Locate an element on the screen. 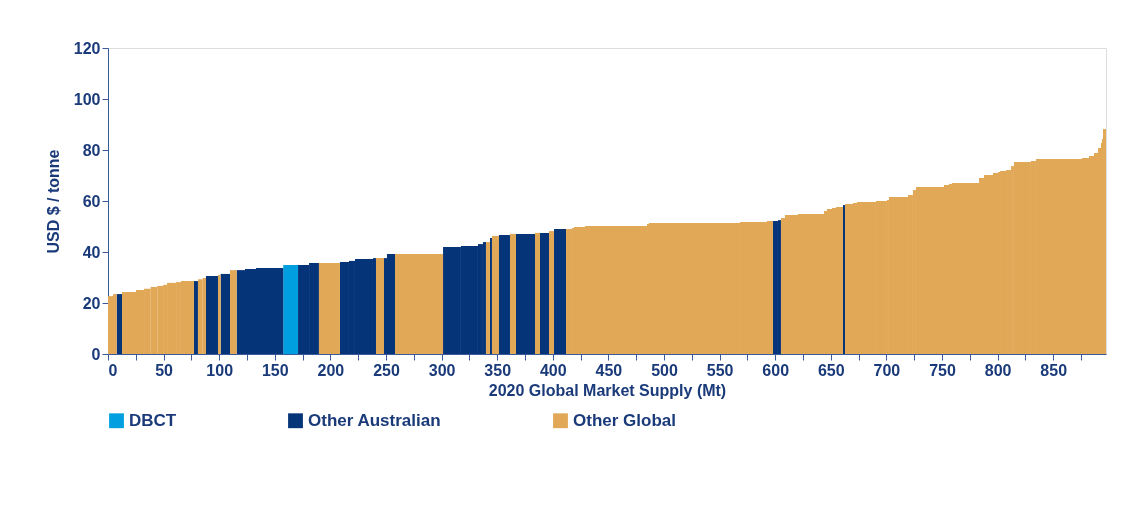 This screenshot has width=1146, height=529. y-tick-label: 0 is located at coordinates (96, 354).